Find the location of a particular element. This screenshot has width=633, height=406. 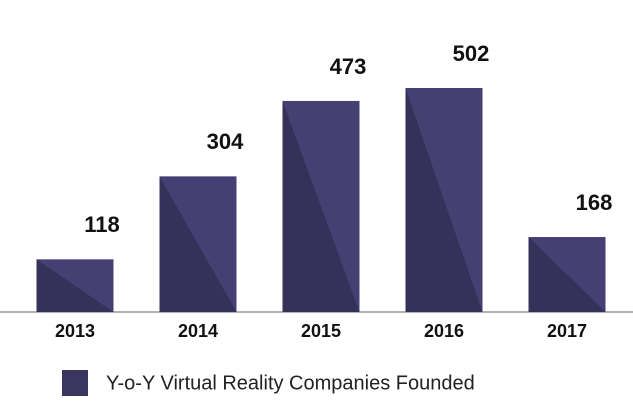

x-tick-label: 2016 is located at coordinates (444, 331).